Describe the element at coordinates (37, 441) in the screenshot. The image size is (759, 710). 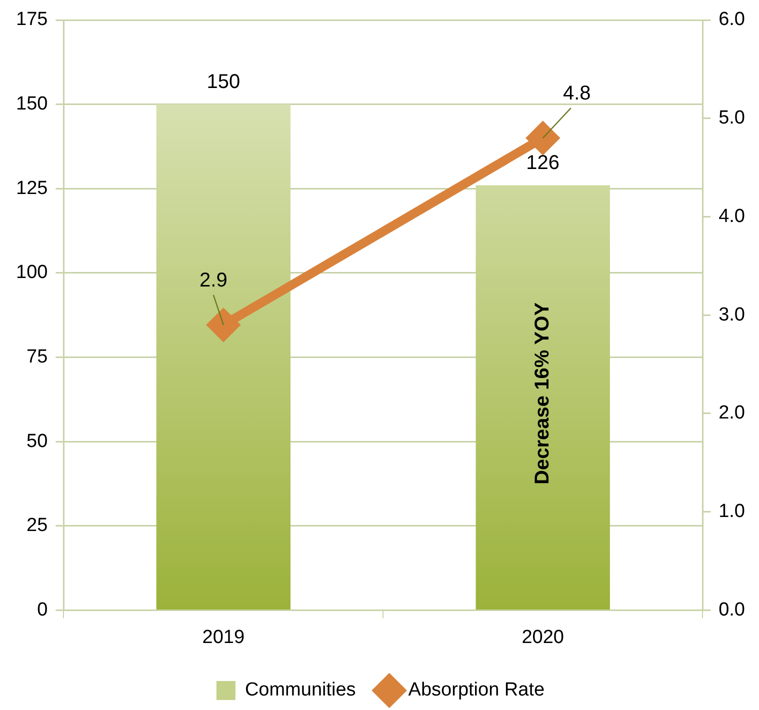
I see `y-tick-label: 50` at that location.